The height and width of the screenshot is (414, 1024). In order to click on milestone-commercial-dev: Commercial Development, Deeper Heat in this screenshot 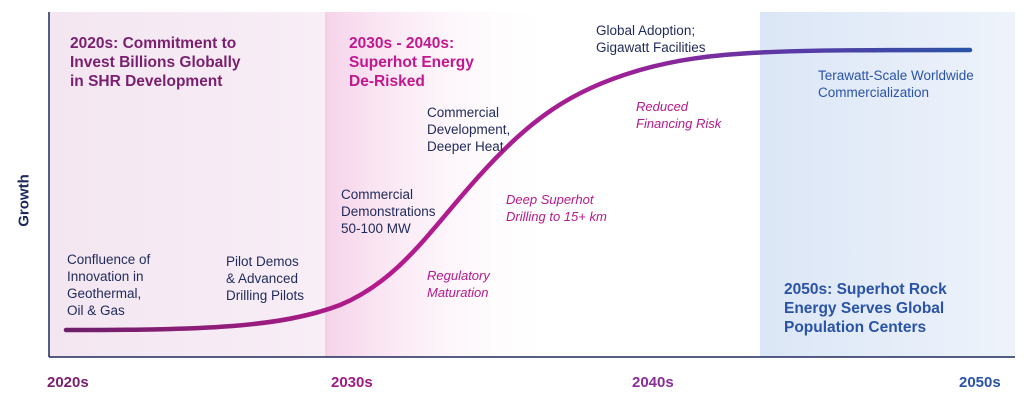, I will do `click(469, 129)`.